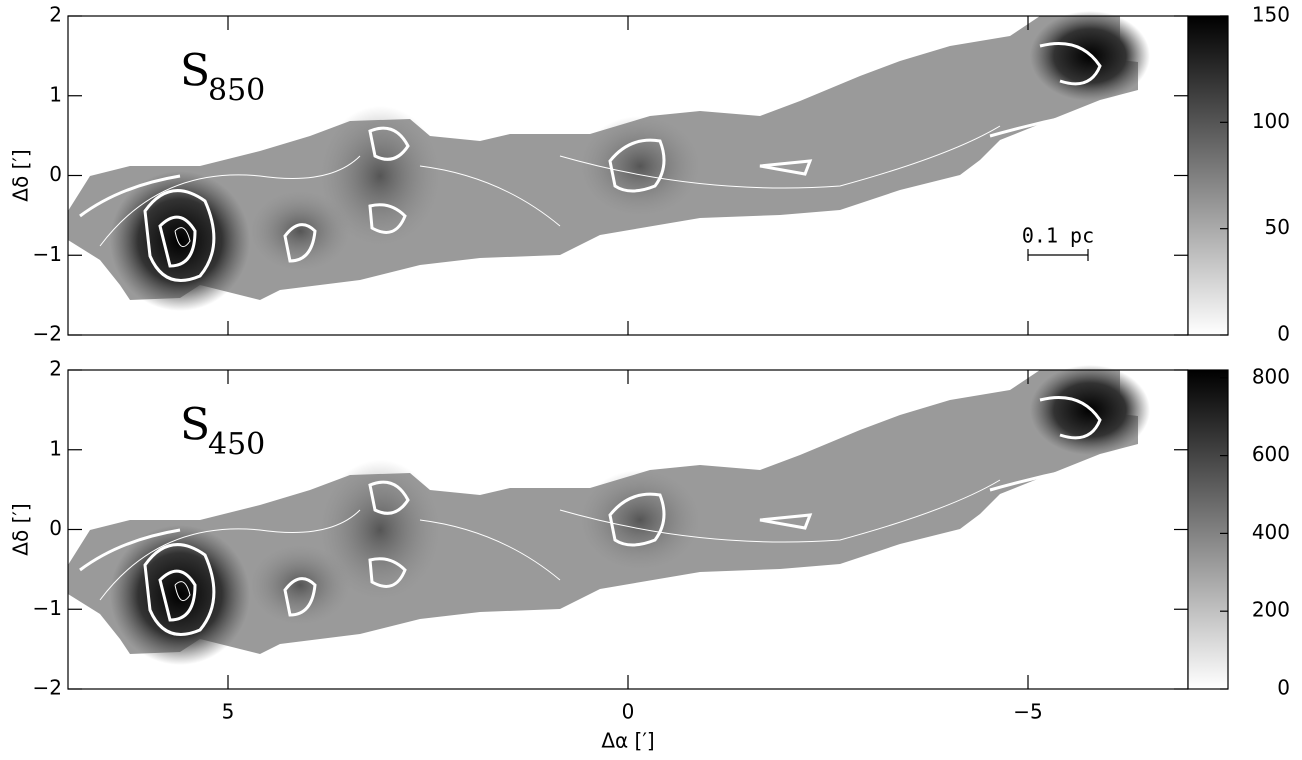 The image size is (1302, 760). Describe the element at coordinates (228, 712) in the screenshot. I see `x-tick-label: 5` at that location.